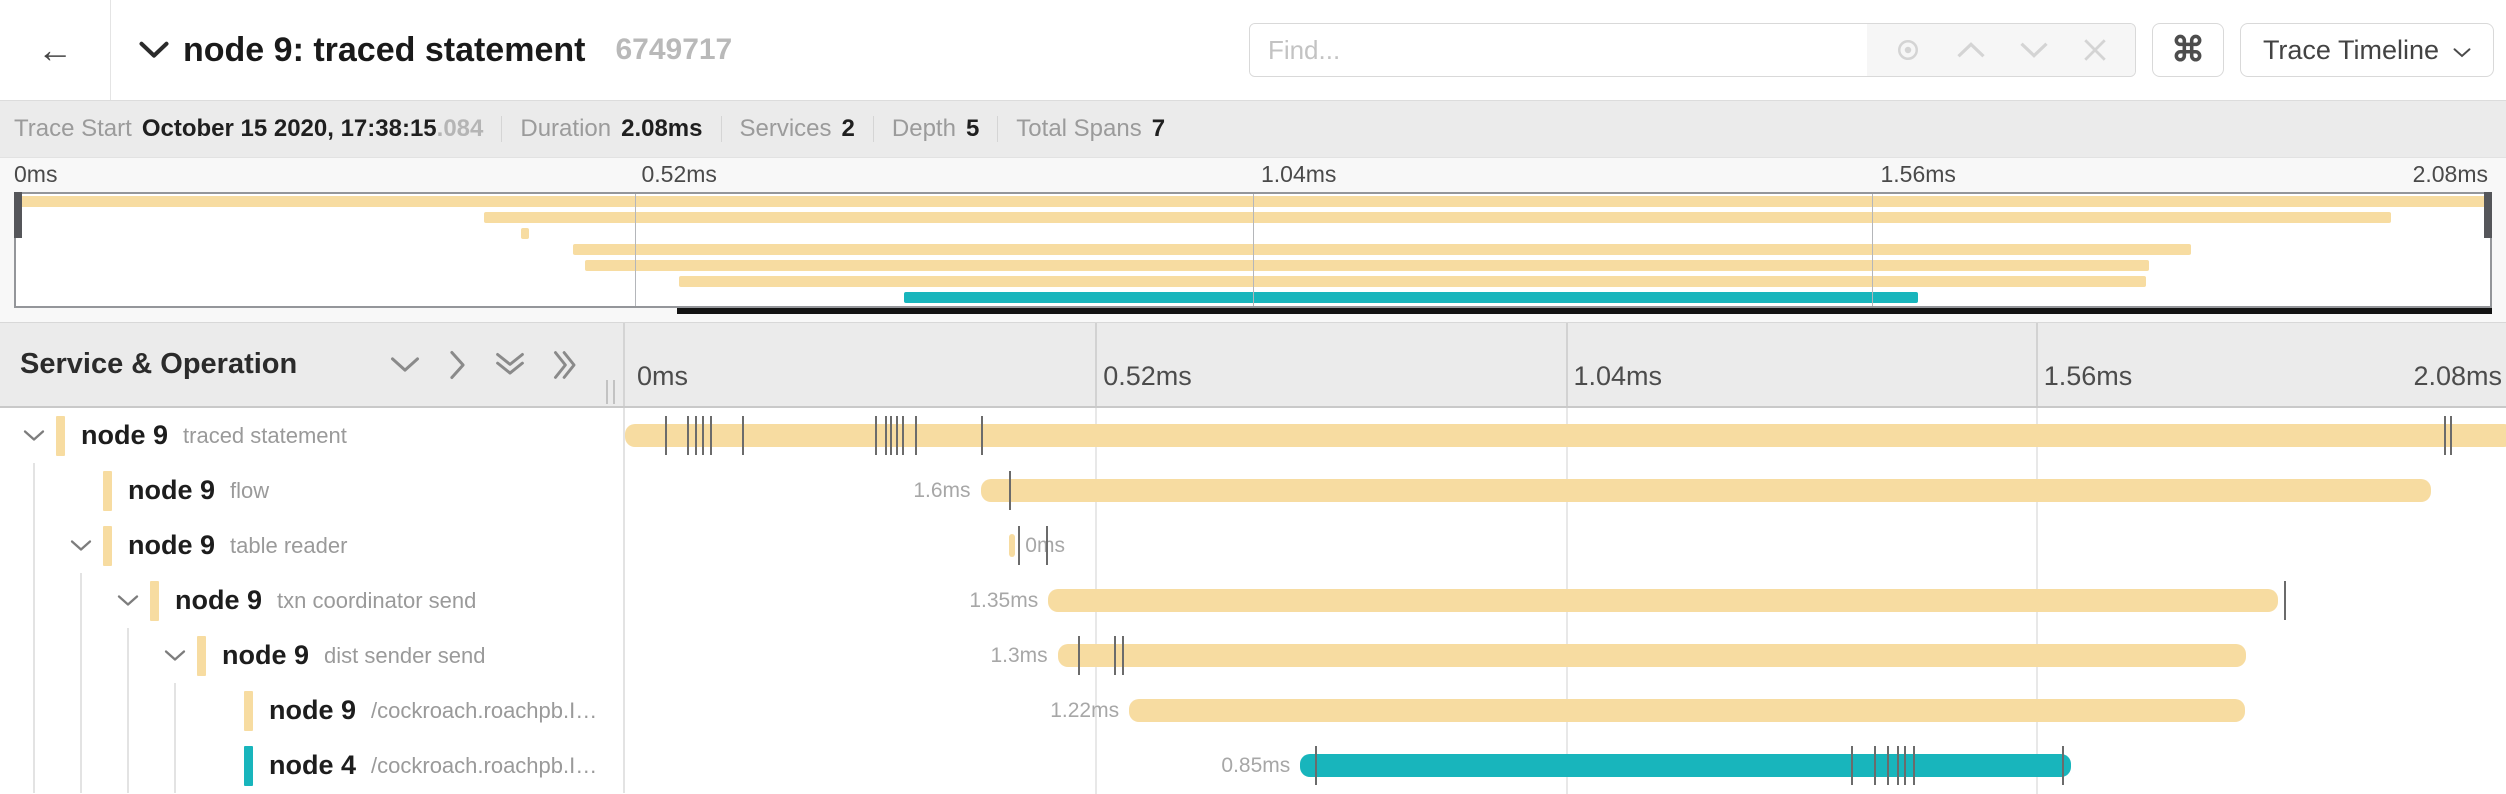  I want to click on minimap-gridline, so click(1253, 250).